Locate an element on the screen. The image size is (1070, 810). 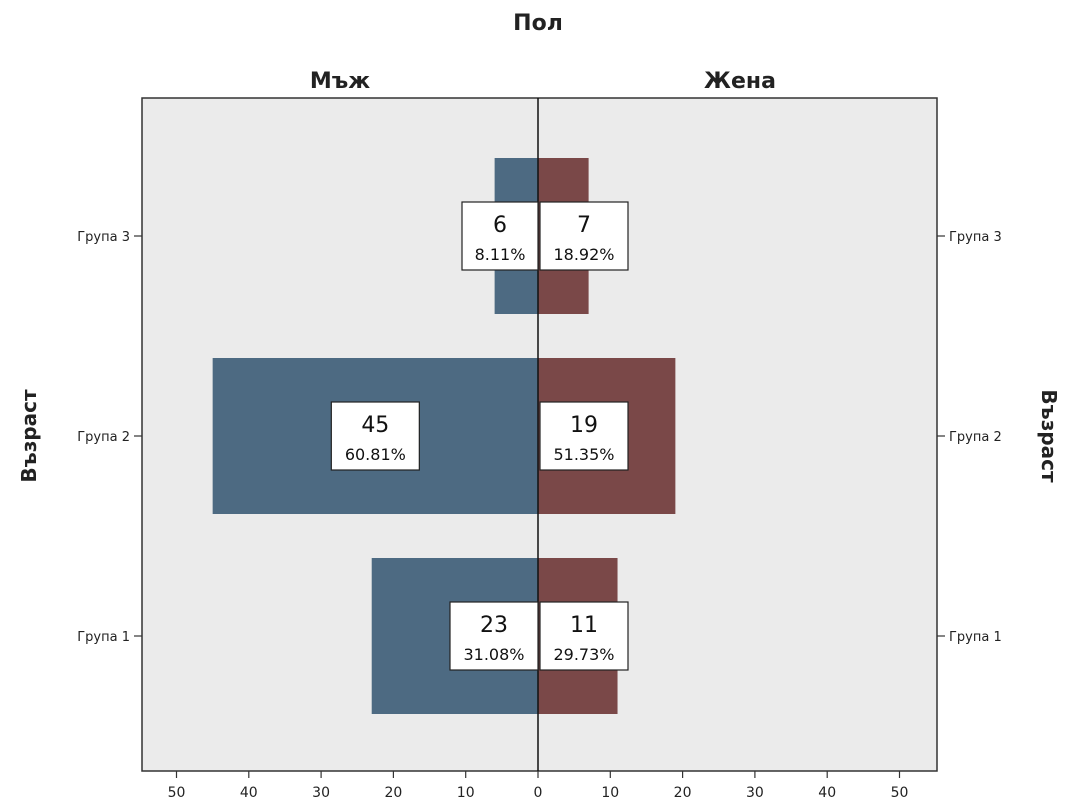
x-tick-label-right-20: 20 is located at coordinates (683, 793).